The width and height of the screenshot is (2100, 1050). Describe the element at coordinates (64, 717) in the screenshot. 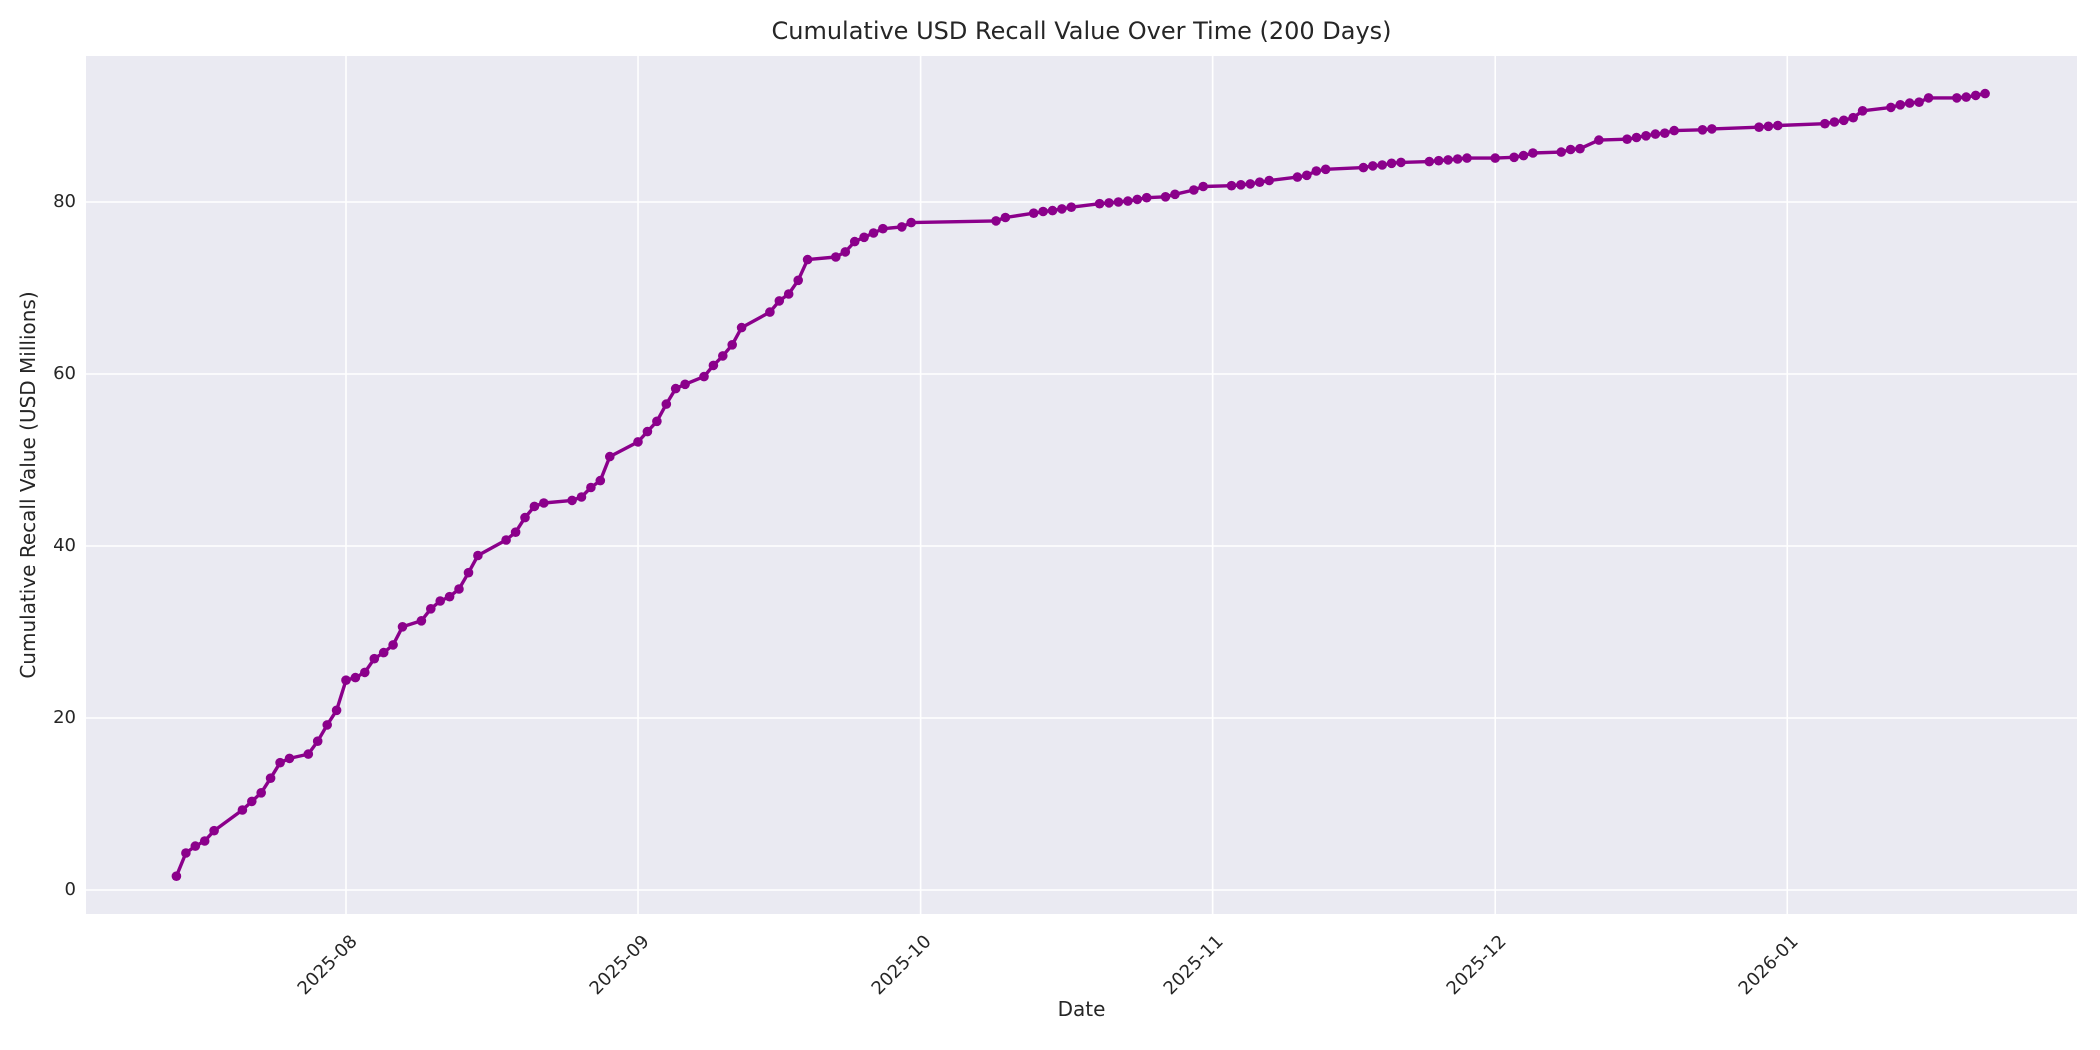

I see `y-tick-label: 20` at that location.